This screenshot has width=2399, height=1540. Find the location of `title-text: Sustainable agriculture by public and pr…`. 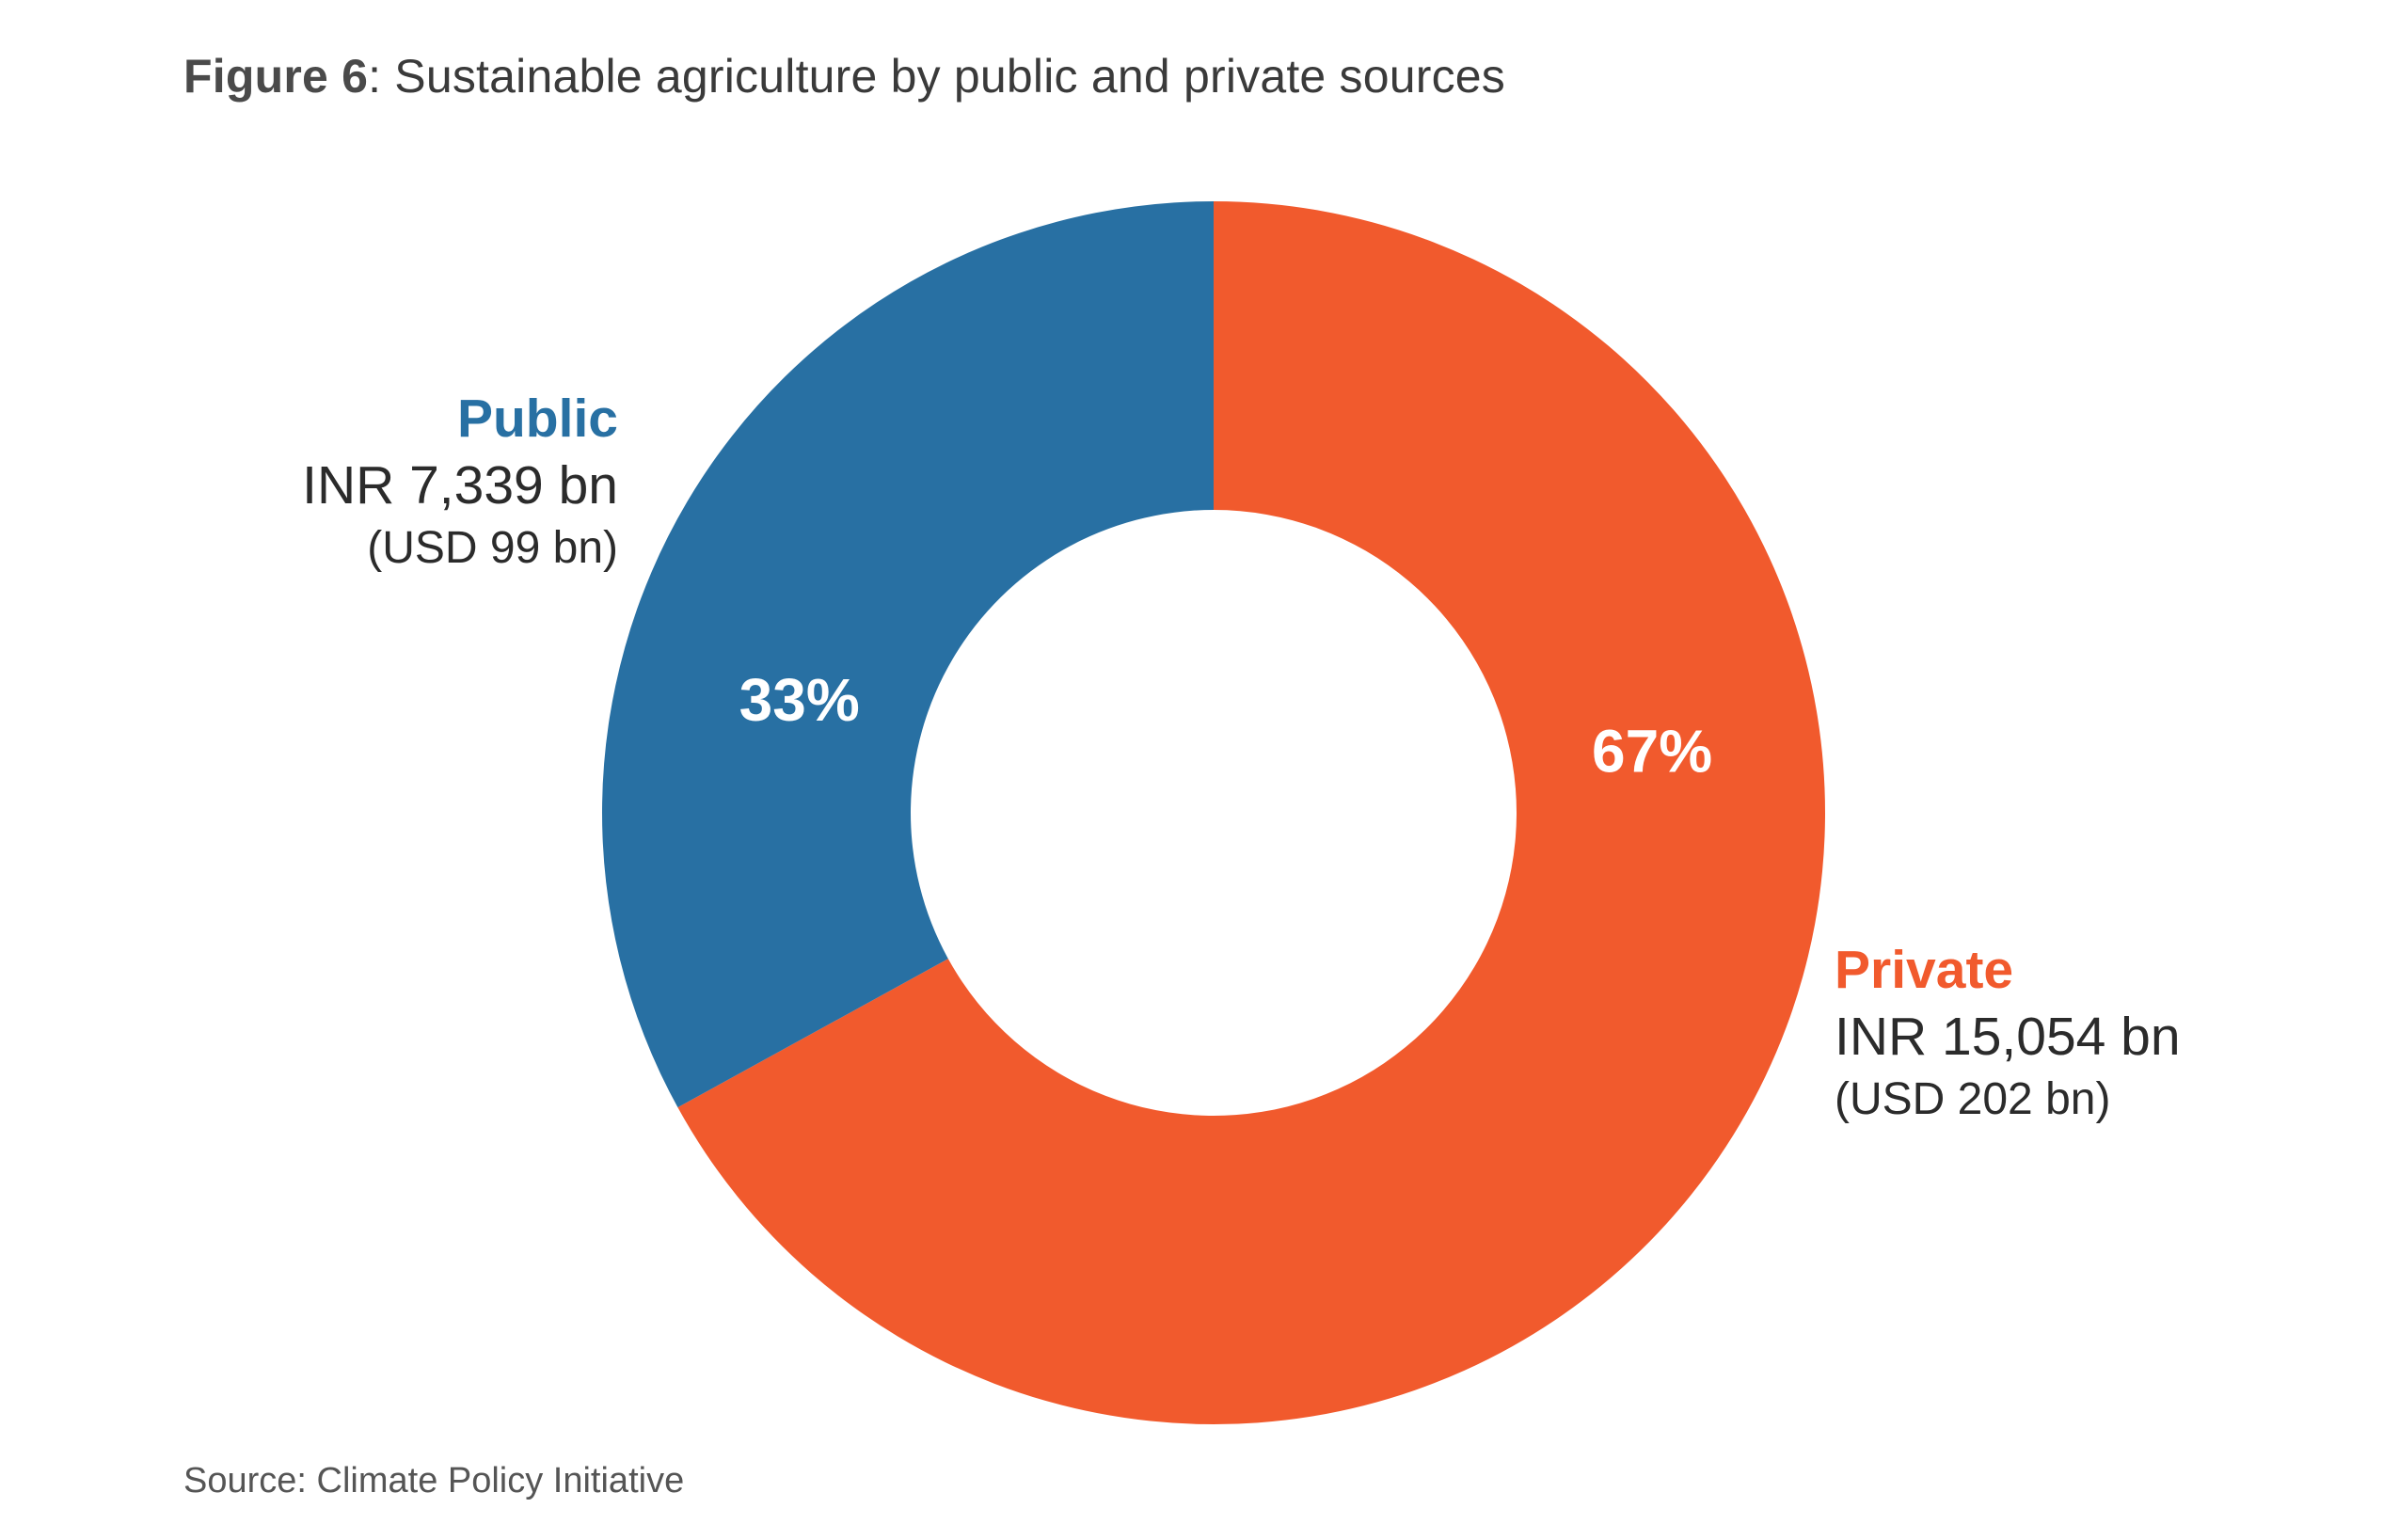

title-text: Sustainable agriculture by public and pr… is located at coordinates (949, 76).